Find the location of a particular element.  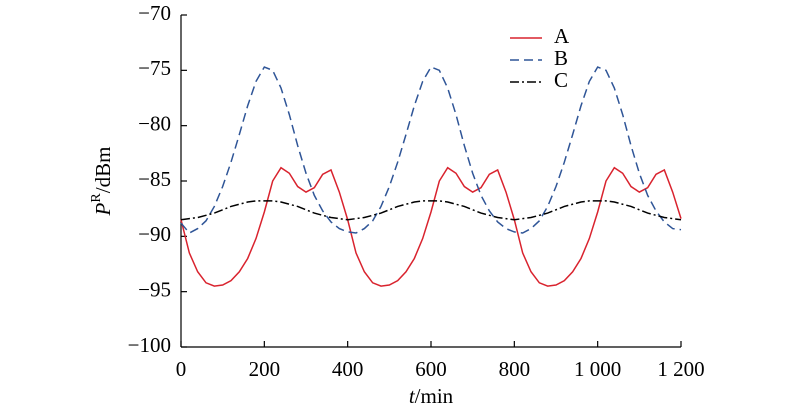

x-tick-label: 1 000 is located at coordinates (597, 369).